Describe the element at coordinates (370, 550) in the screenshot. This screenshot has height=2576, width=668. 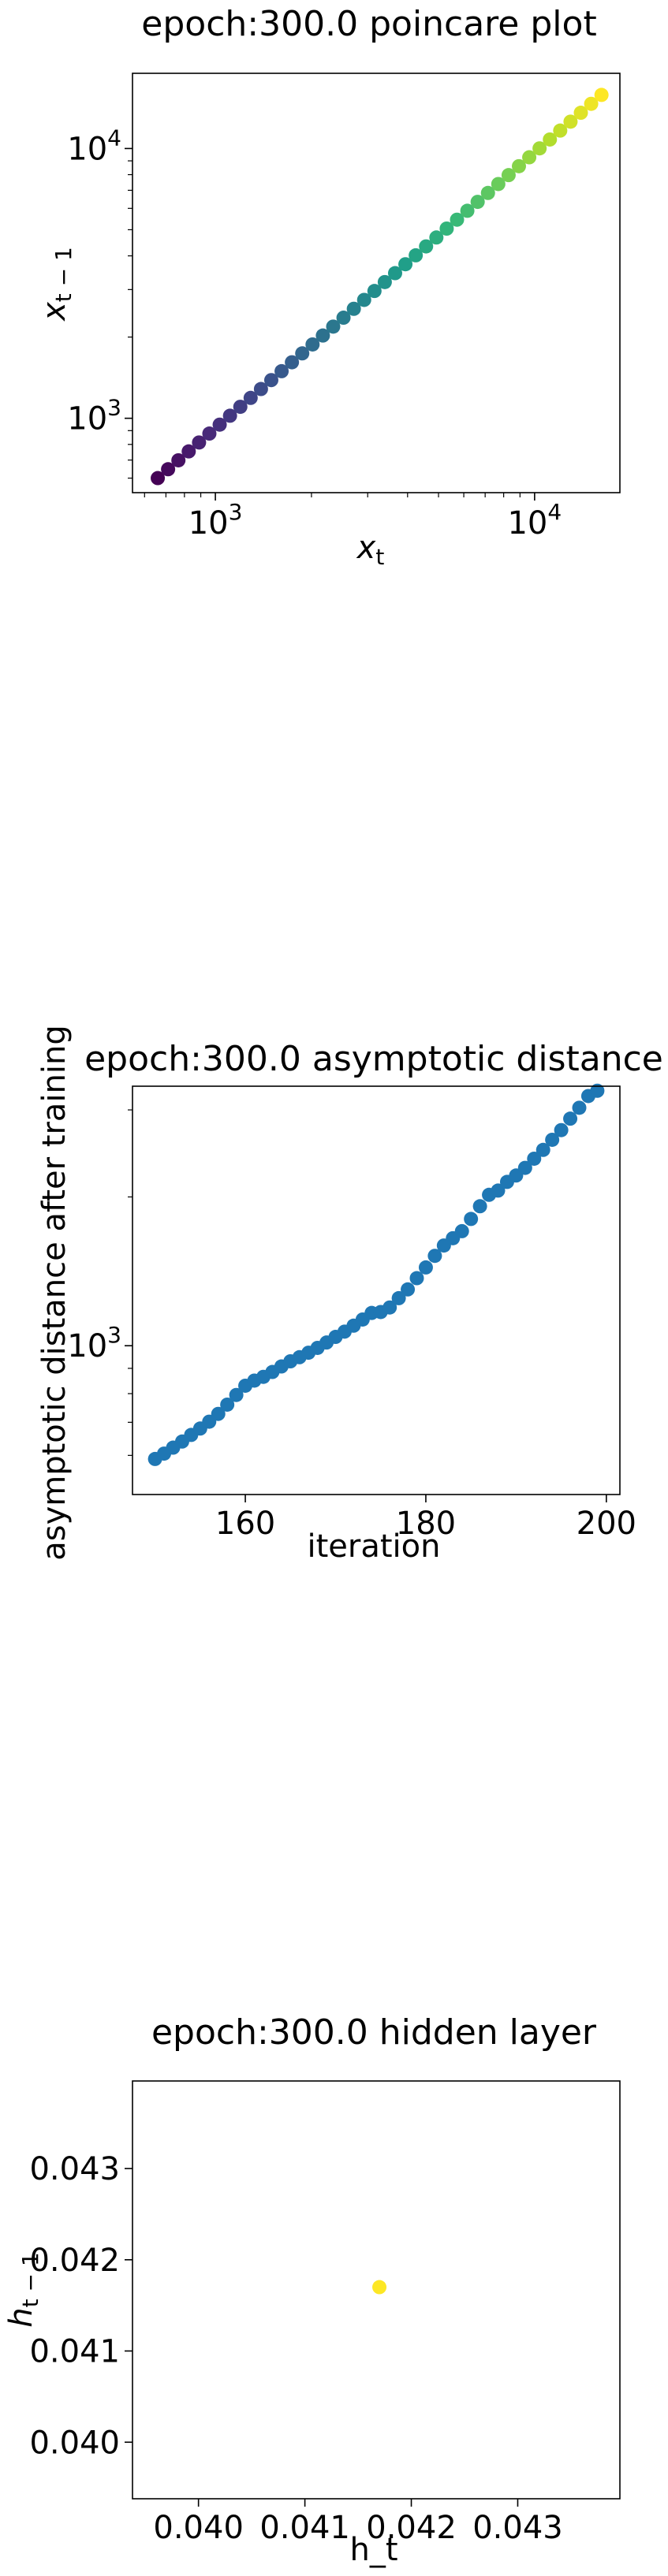
I see `poincare-x-label: xt` at that location.